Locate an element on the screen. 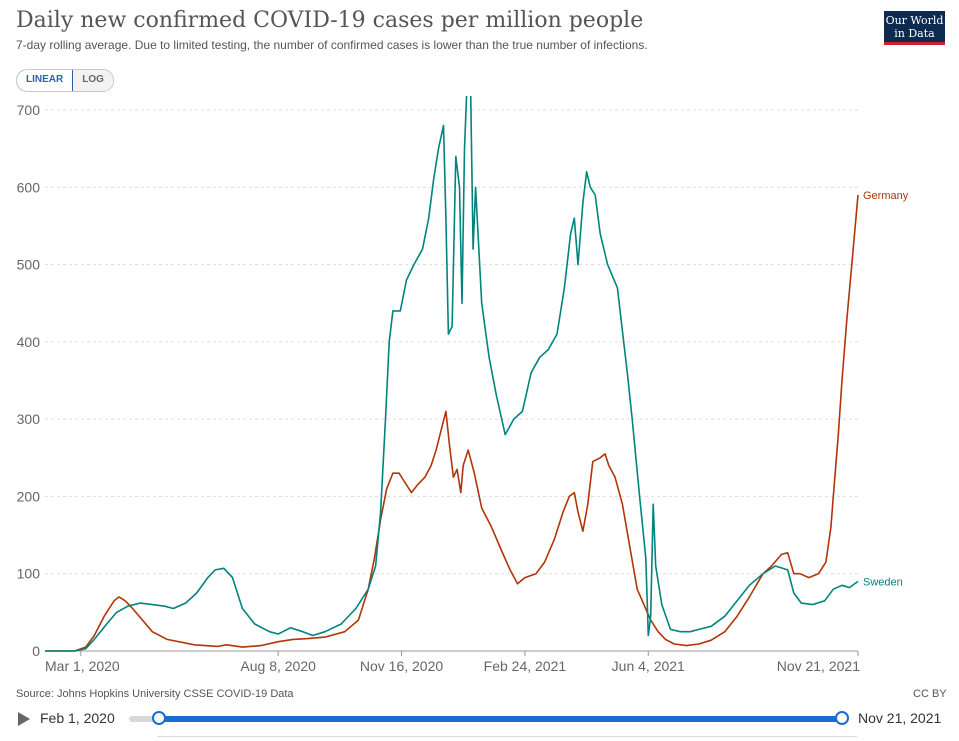  y-tick-label: 400 is located at coordinates (29, 342).